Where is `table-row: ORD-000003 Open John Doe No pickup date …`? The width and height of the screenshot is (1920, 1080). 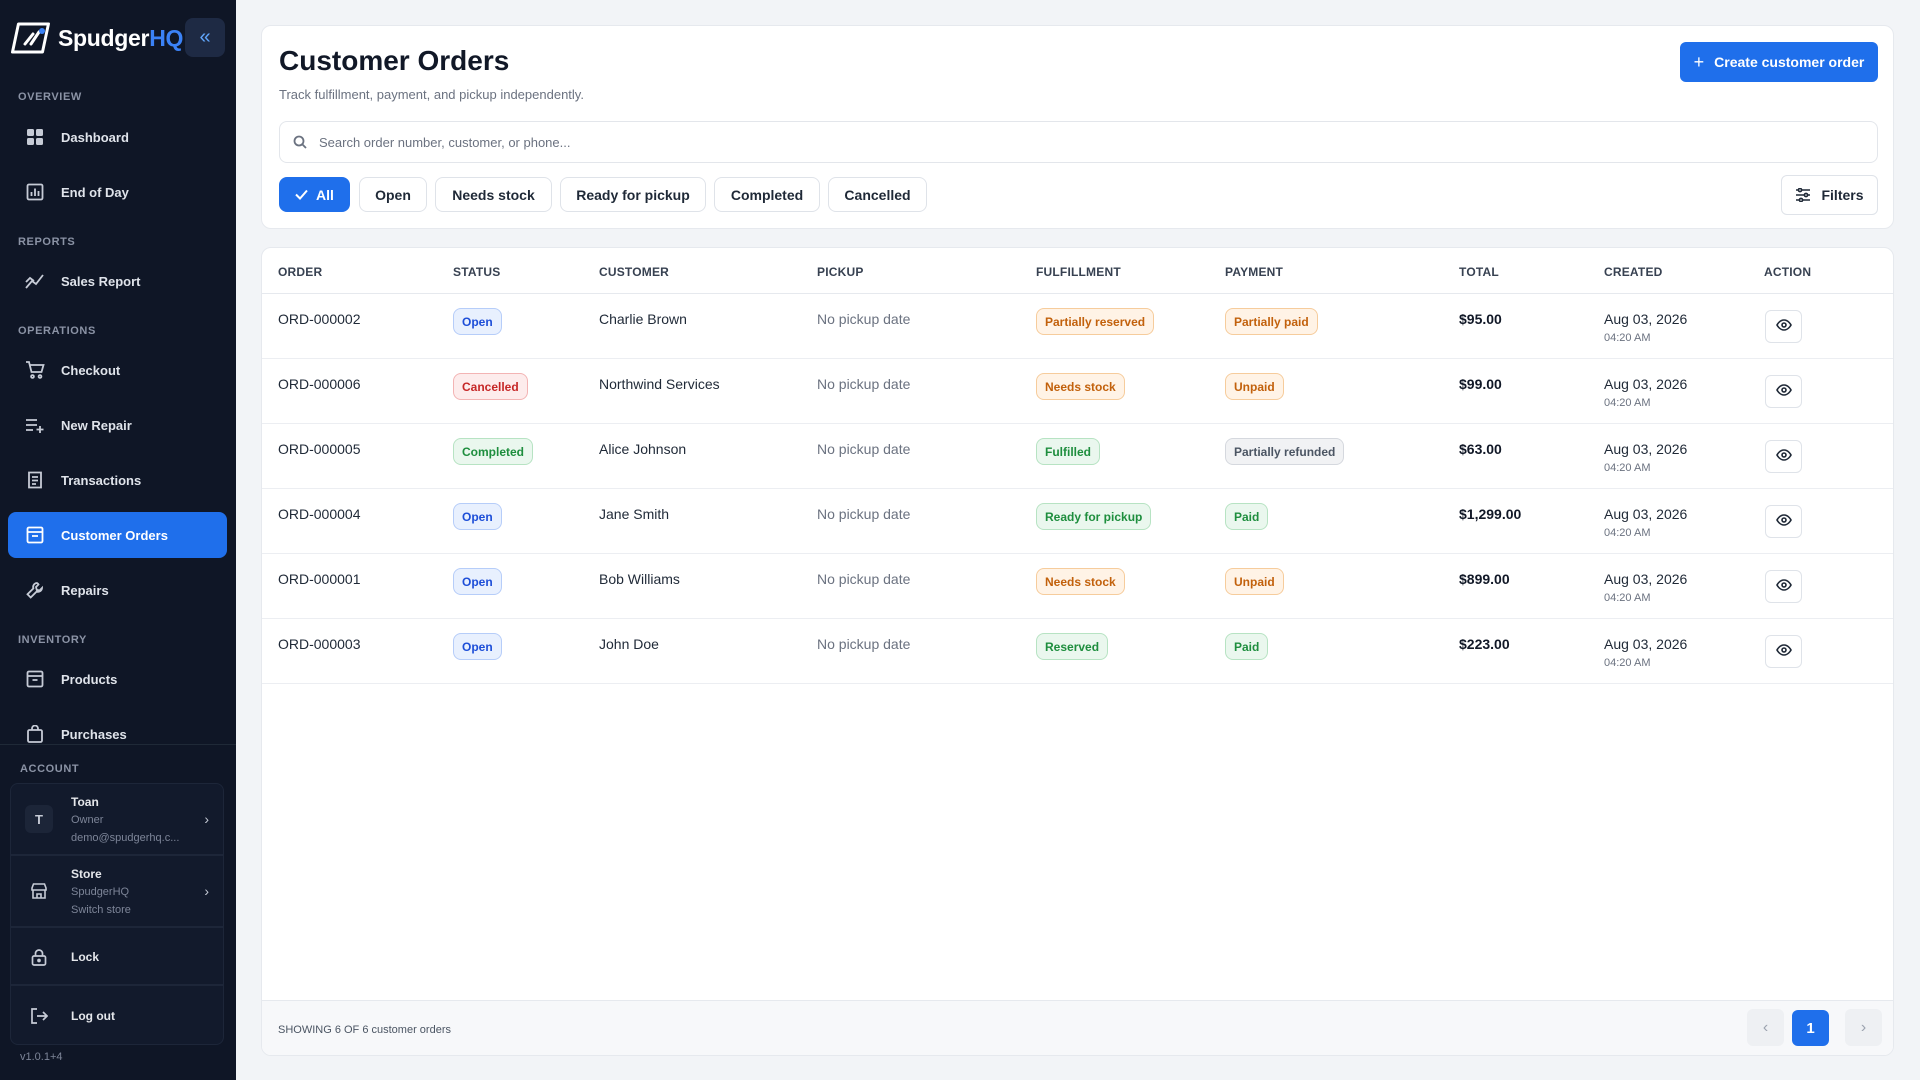 table-row: ORD-000003 Open John Doe No pickup date … is located at coordinates (1077, 651).